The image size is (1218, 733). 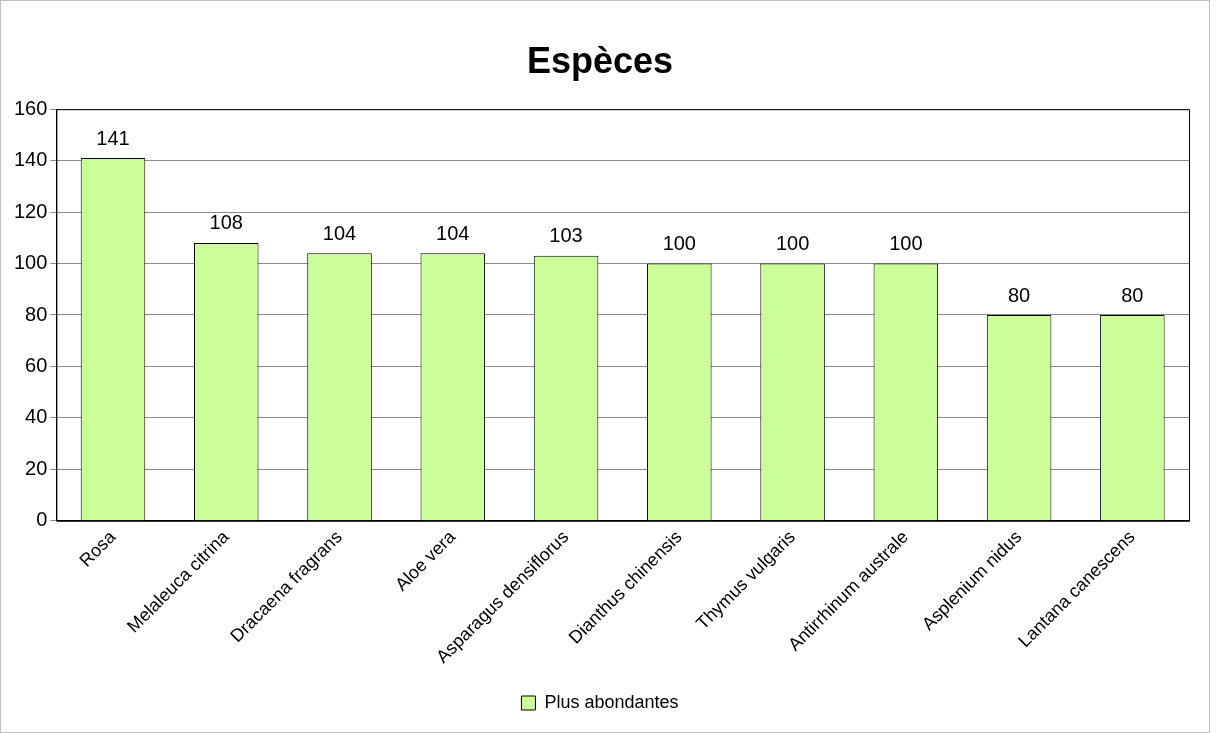 I want to click on y-tick-label: 140, so click(x=30, y=159).